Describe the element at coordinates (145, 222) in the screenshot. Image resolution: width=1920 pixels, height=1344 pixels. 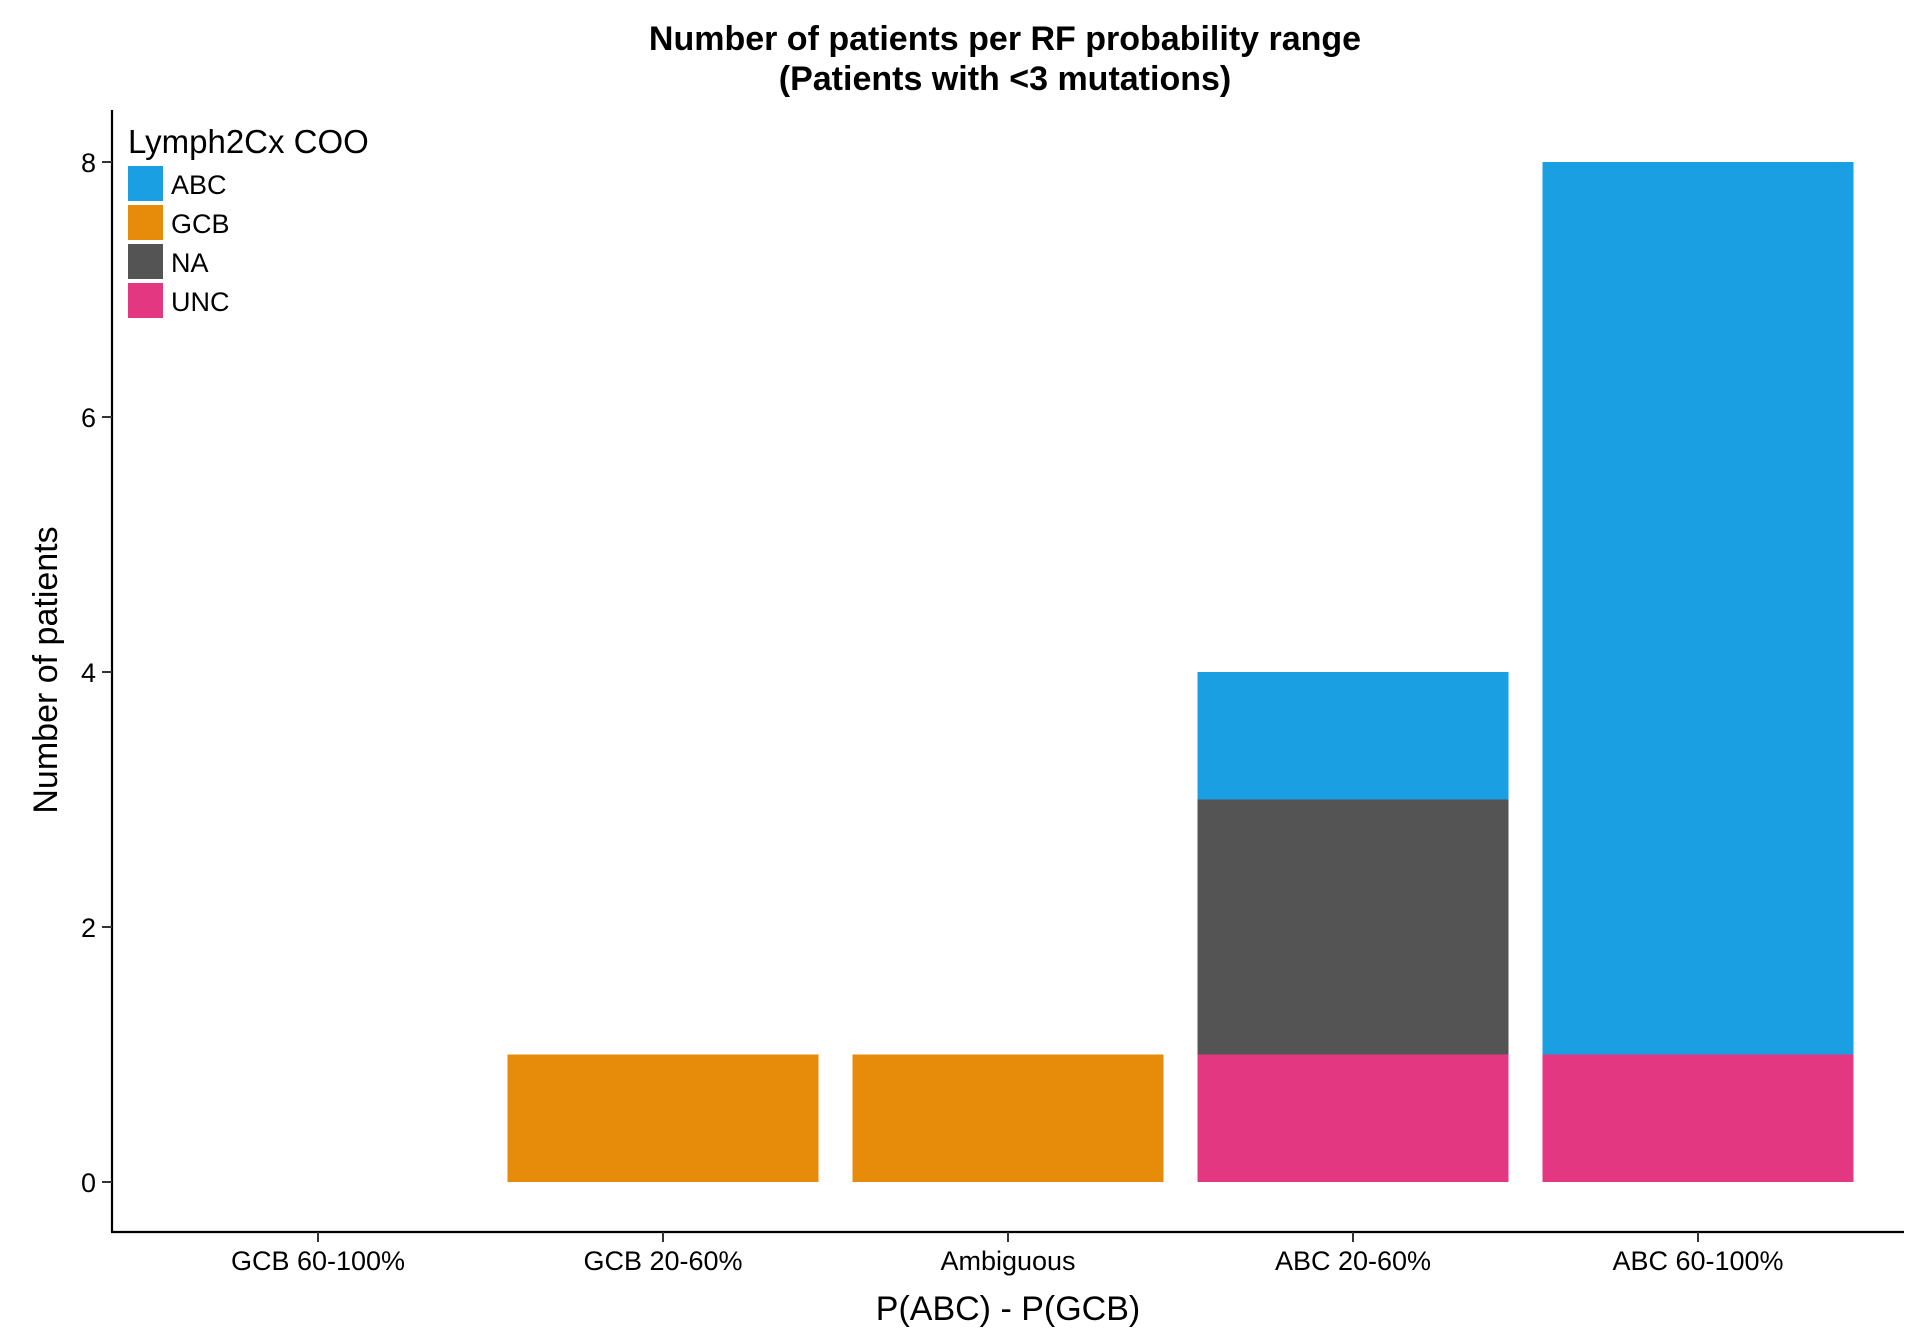
I see `legend-swatch-gcb` at that location.